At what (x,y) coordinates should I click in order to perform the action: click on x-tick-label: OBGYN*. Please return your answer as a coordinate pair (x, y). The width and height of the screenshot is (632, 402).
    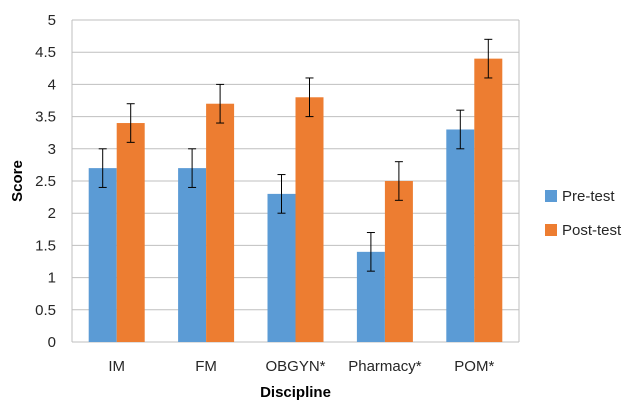
    Looking at the image, I should click on (295, 366).